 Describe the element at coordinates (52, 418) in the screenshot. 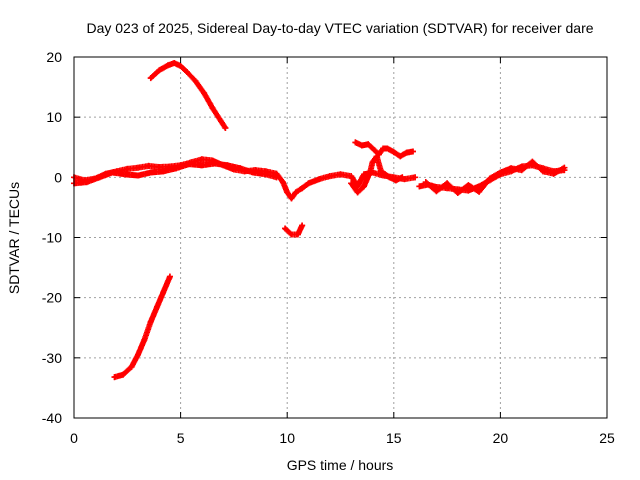

I see `y-tick-label: -40` at that location.